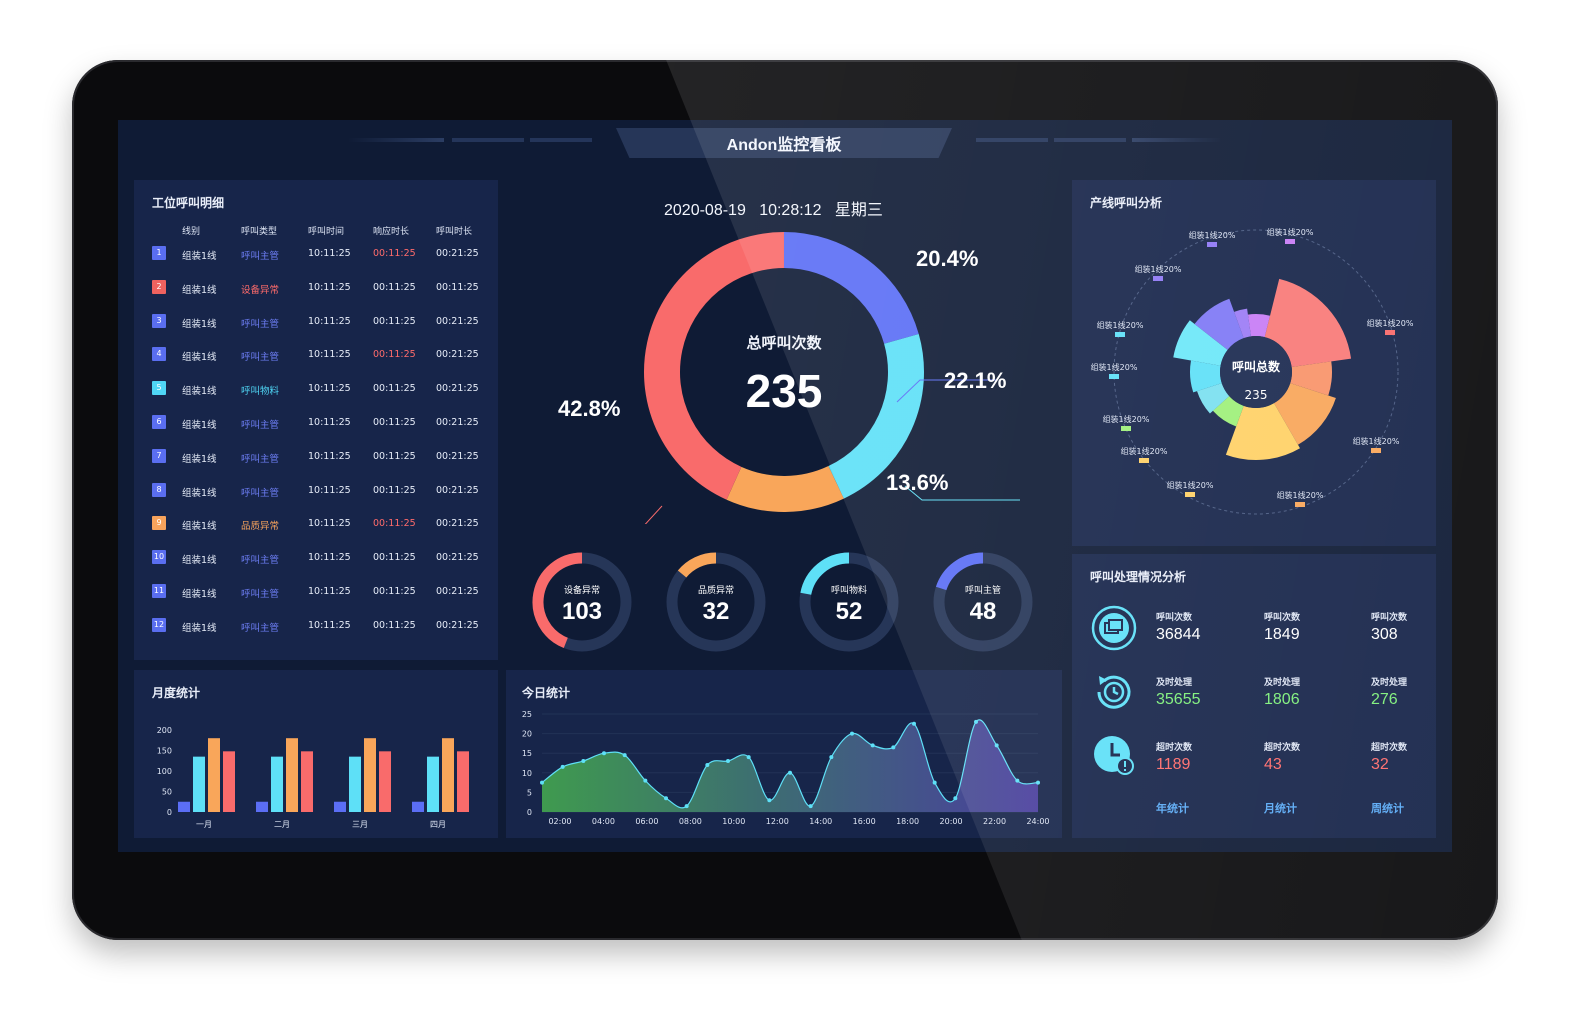 The image size is (1596, 1020). What do you see at coordinates (777, 821) in the screenshot?
I see `x-tick-label: 12:00` at bounding box center [777, 821].